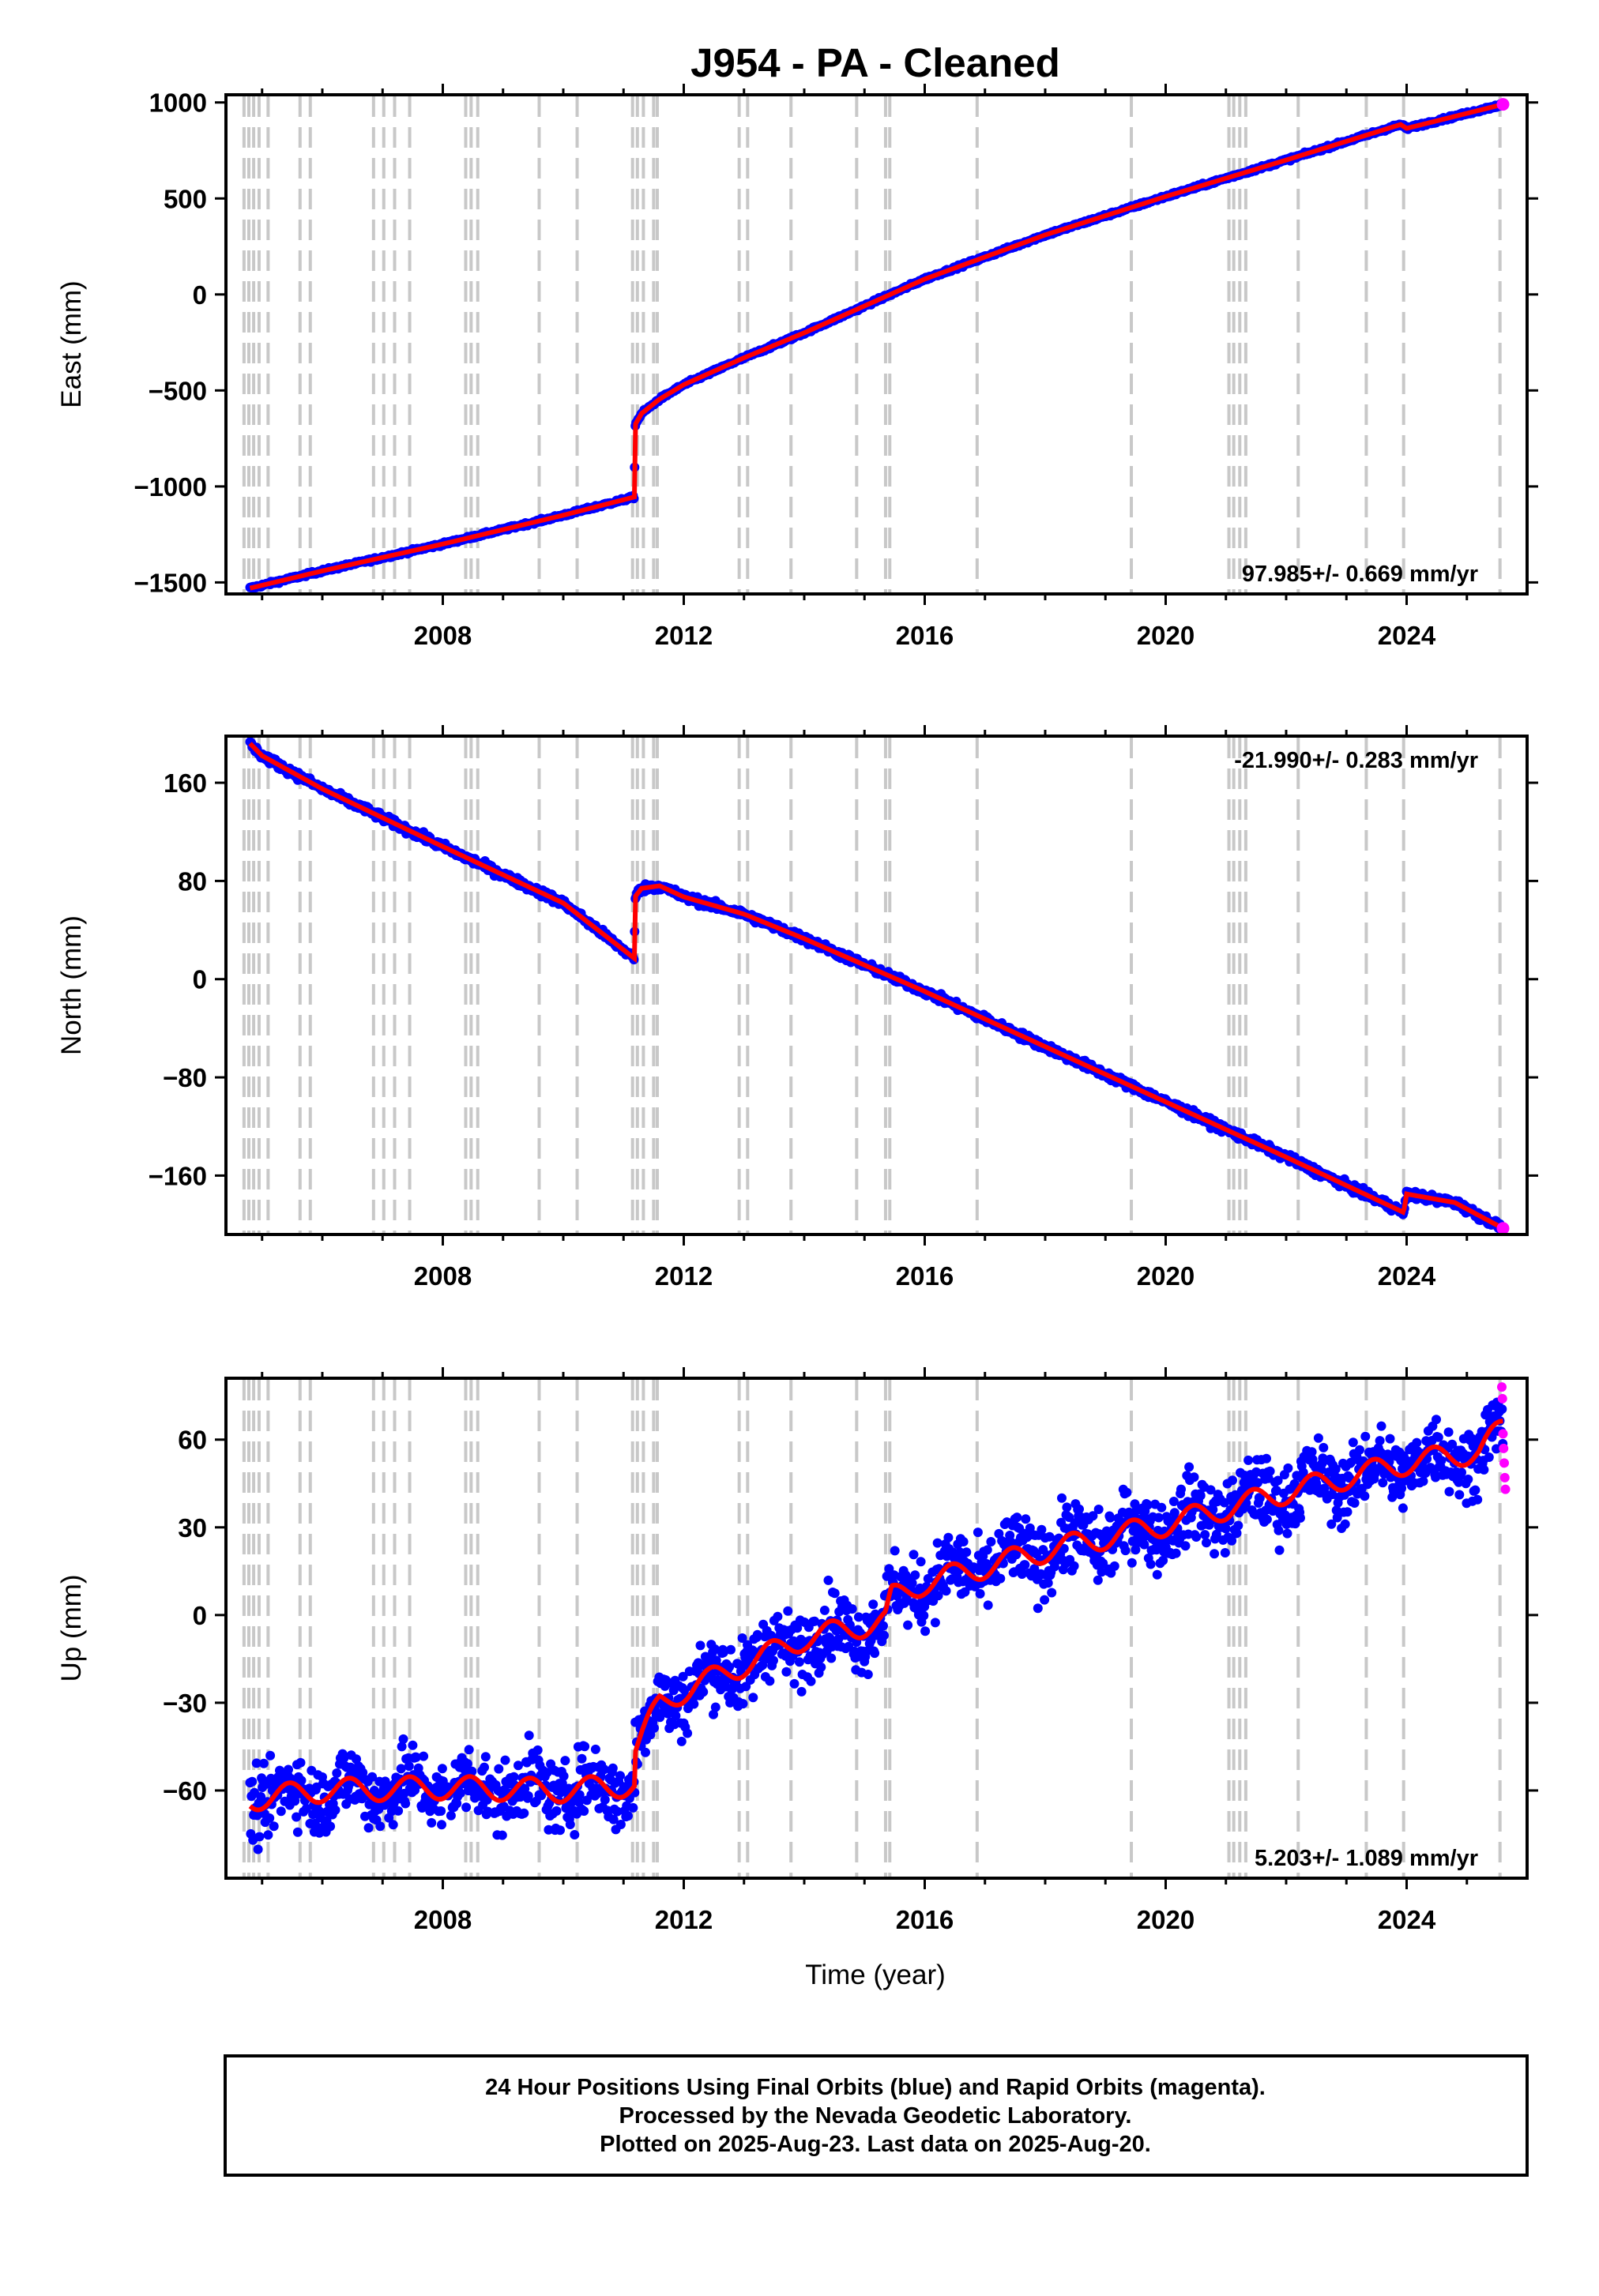 The image size is (1599, 2296). What do you see at coordinates (1503, 1228) in the screenshot?
I see `rapid-point` at bounding box center [1503, 1228].